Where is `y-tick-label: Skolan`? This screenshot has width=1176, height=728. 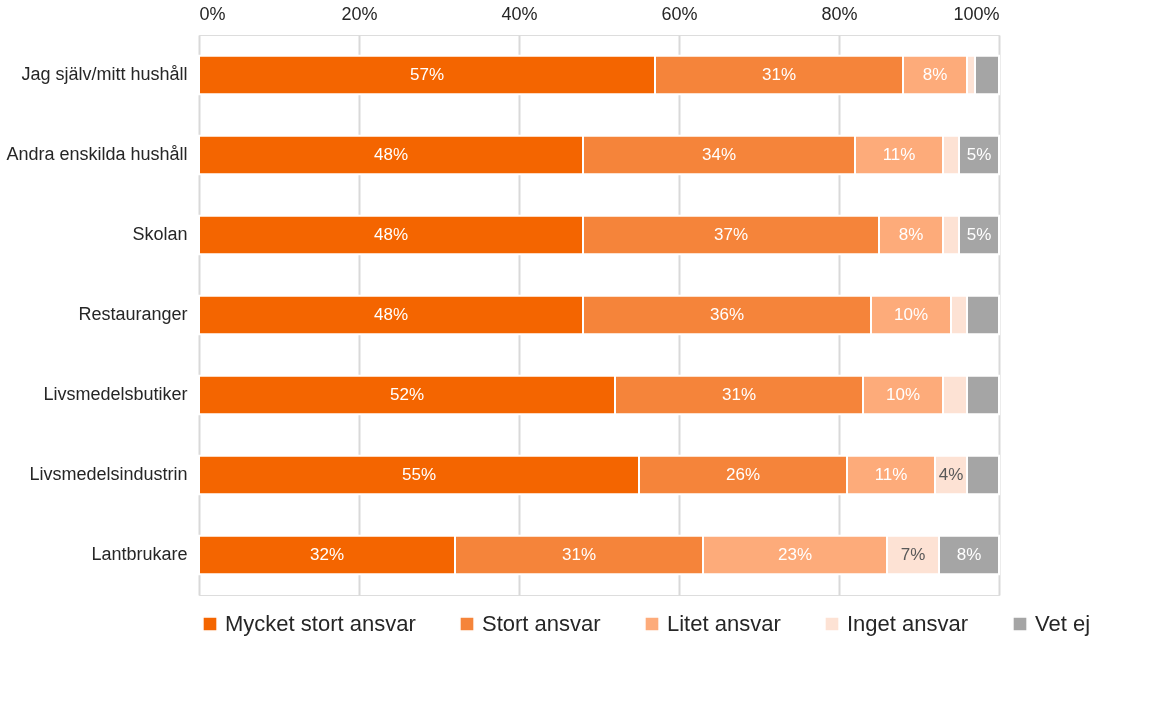
y-tick-label: Skolan is located at coordinates (160, 234).